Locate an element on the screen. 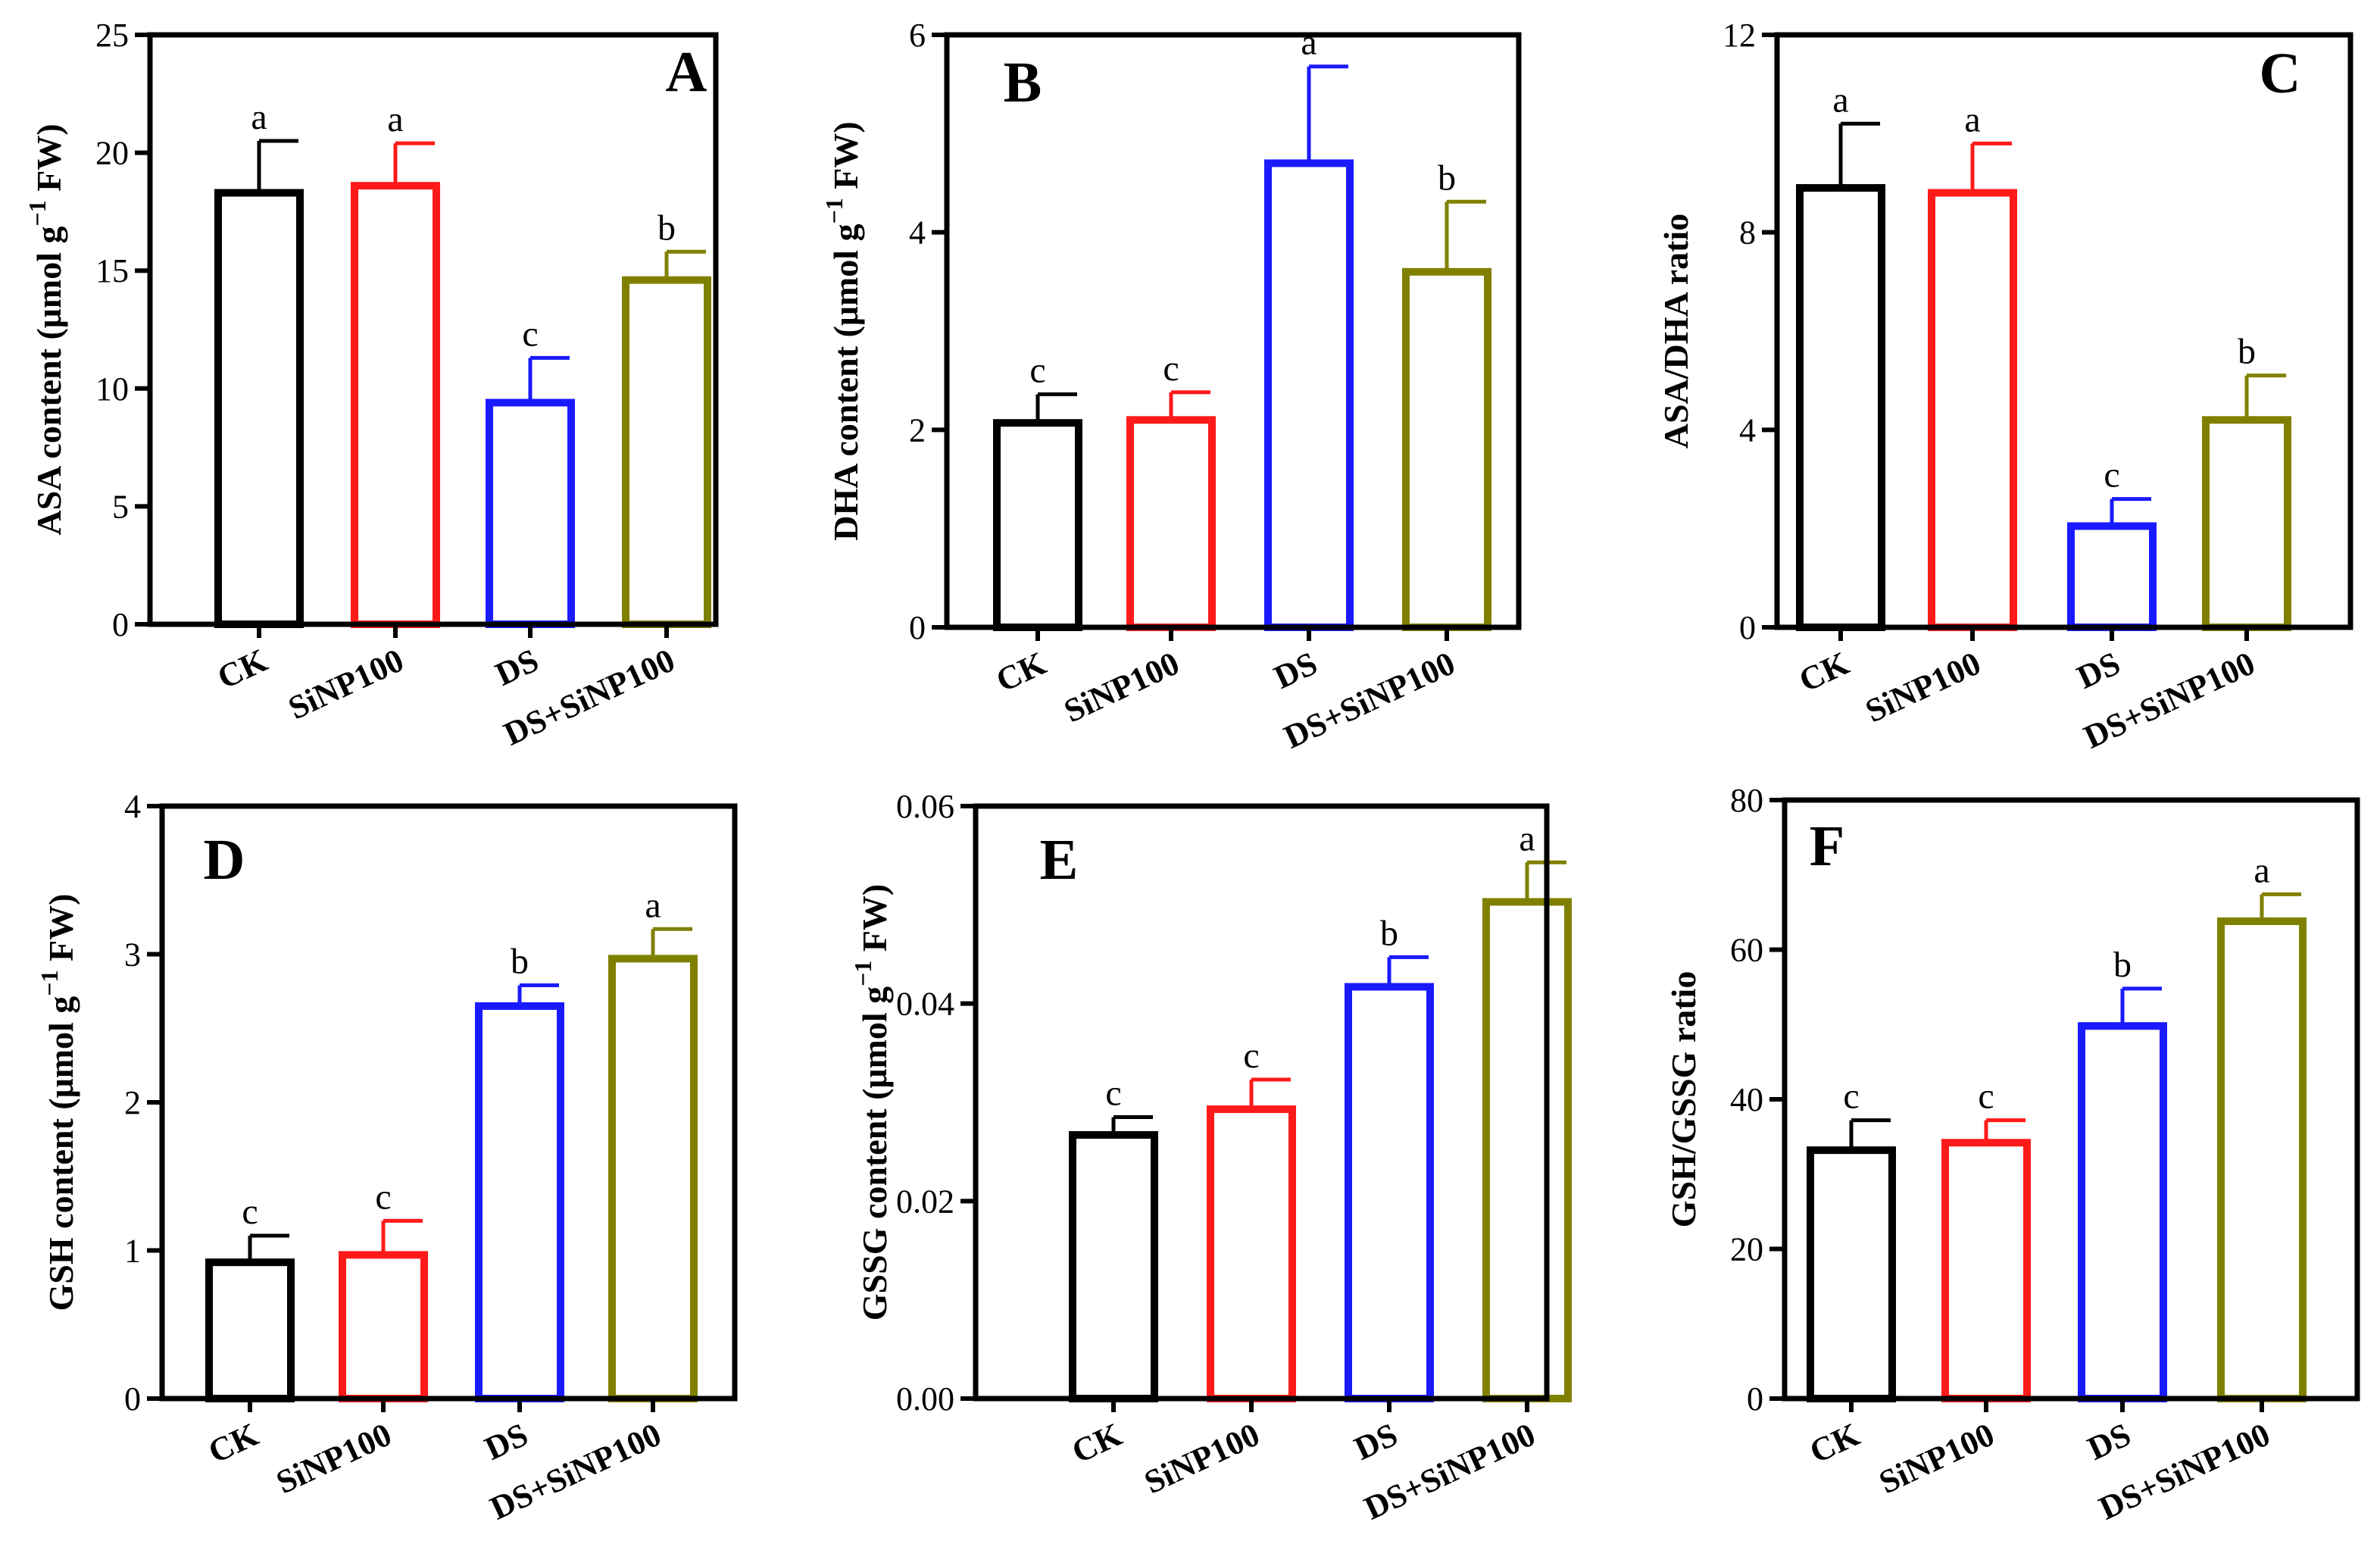  y-tick-label: 0.00 is located at coordinates (925, 1399).